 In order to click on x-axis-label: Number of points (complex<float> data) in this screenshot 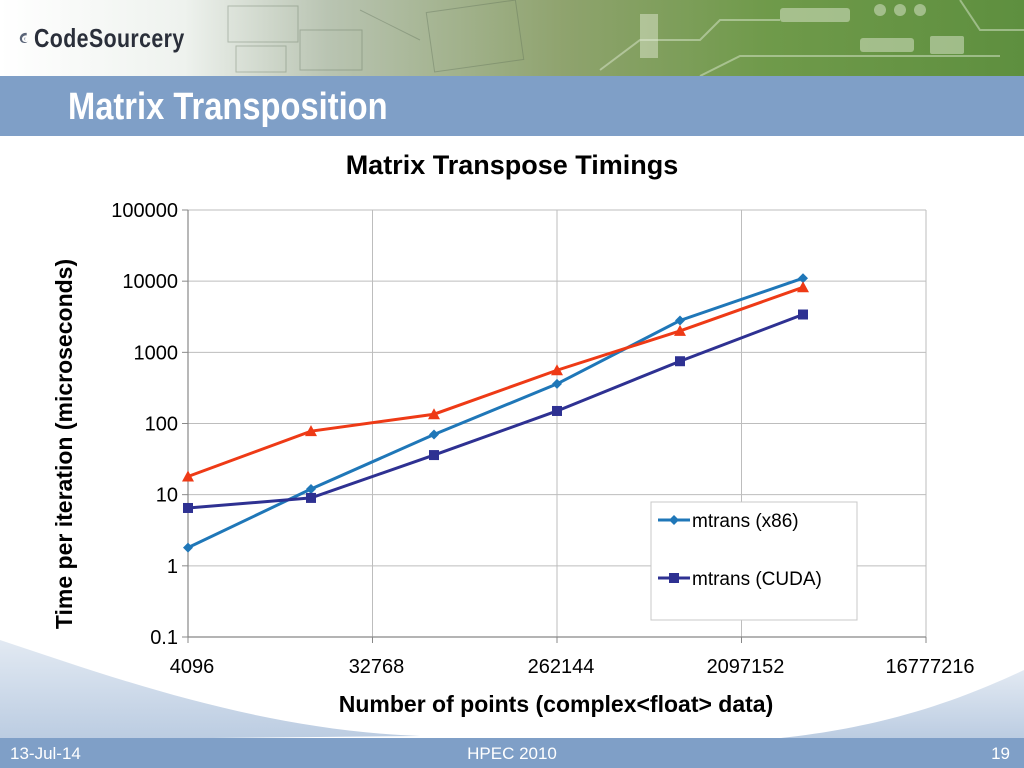, I will do `click(556, 704)`.